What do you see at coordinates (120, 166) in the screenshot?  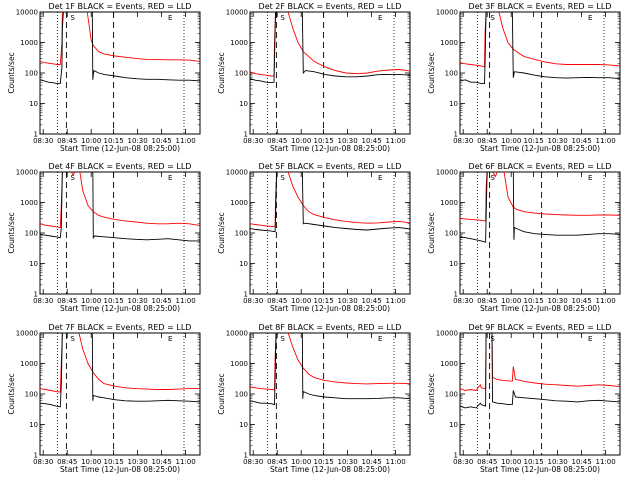 I see `panel-title: Det 4F BLACK = Events, RED = LLD` at bounding box center [120, 166].